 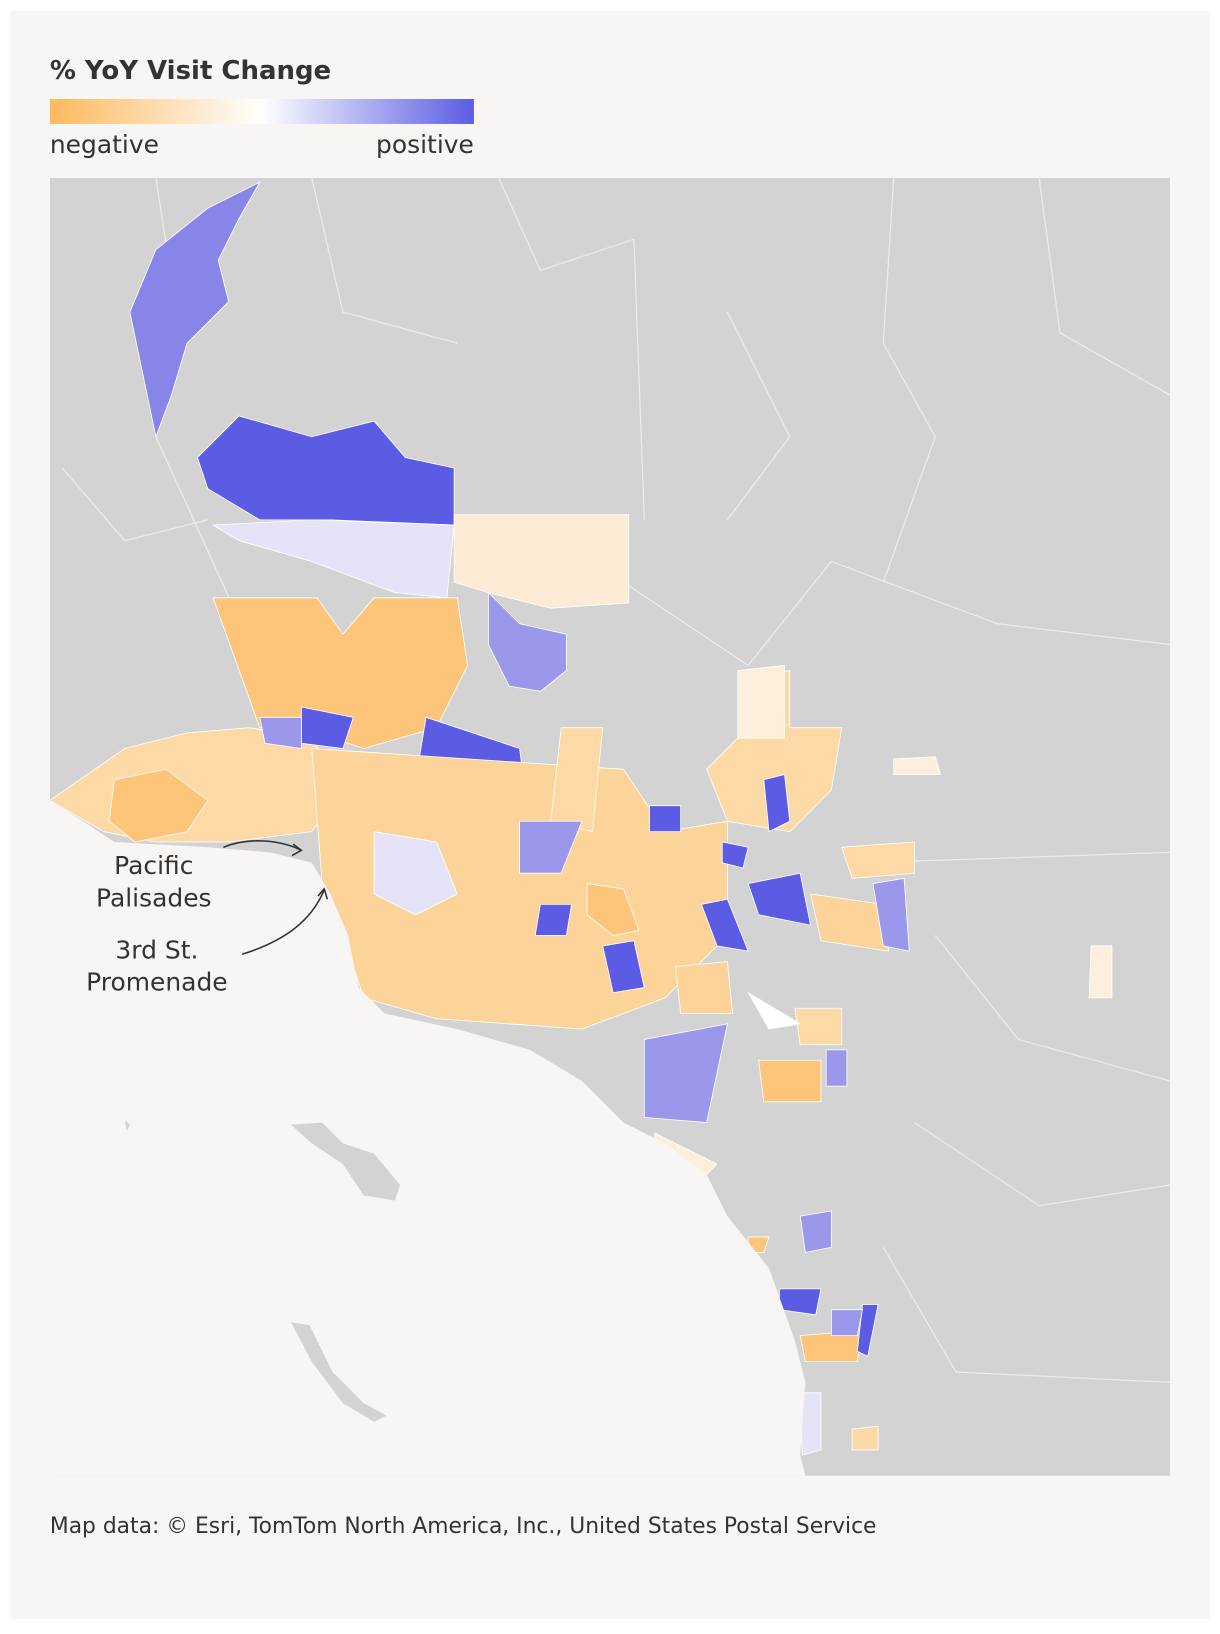 What do you see at coordinates (104, 144) in the screenshot?
I see `legend-low-label: negative` at bounding box center [104, 144].